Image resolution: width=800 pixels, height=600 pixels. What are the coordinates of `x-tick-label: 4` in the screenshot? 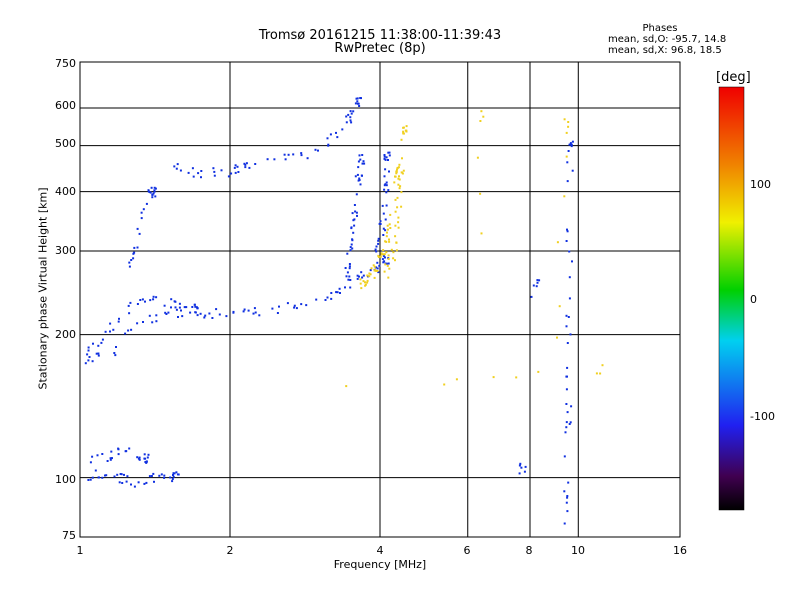 It's located at (380, 550).